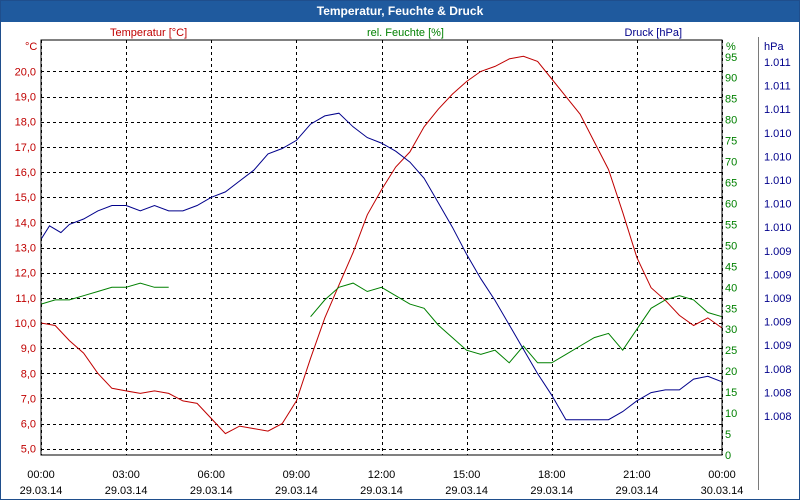  What do you see at coordinates (25, 274) in the screenshot?
I see `temperature-tick-label: 12,0` at bounding box center [25, 274].